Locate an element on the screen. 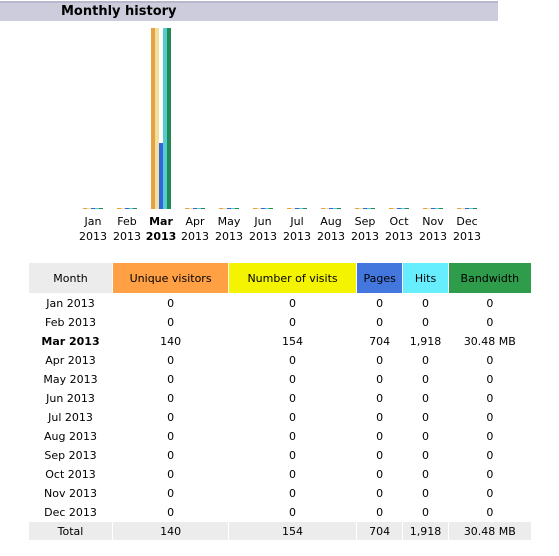 The width and height of the screenshot is (559, 556). month-label: Oct 2013 is located at coordinates (399, 229).